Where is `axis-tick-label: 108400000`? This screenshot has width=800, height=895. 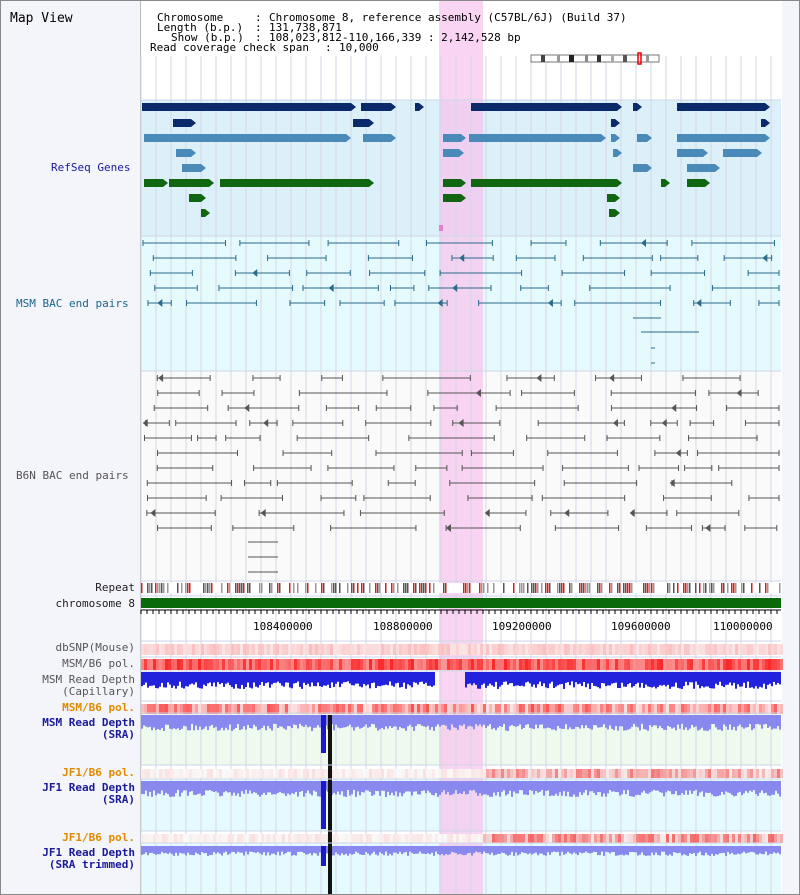 axis-tick-label: 108400000 is located at coordinates (283, 626).